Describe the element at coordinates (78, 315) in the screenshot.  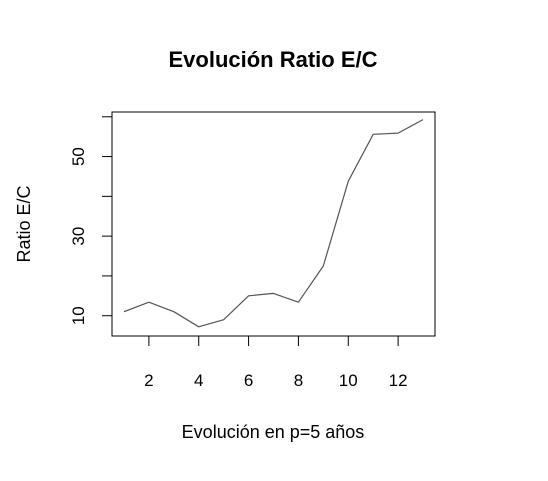
I see `y-tick-label: 10` at that location.